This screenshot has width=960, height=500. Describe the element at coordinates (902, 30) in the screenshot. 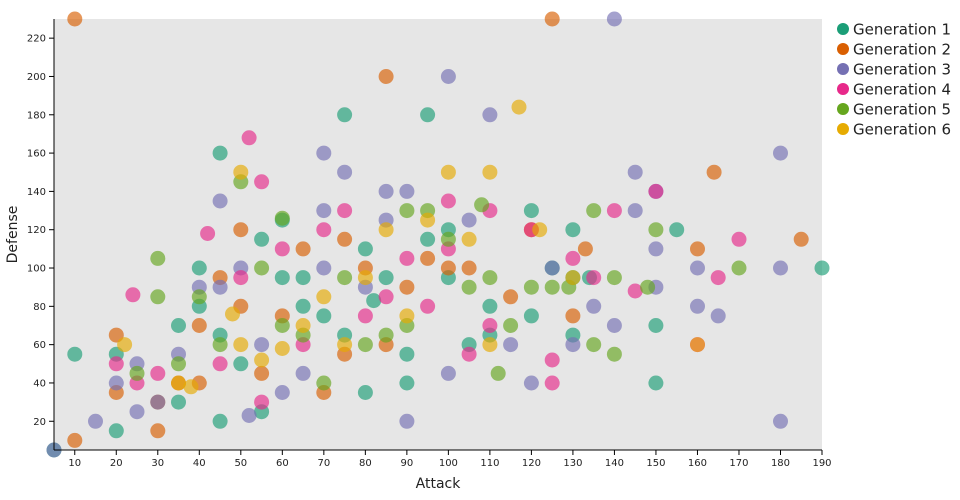

I see `legend-label-gen1: Generation 1` at that location.